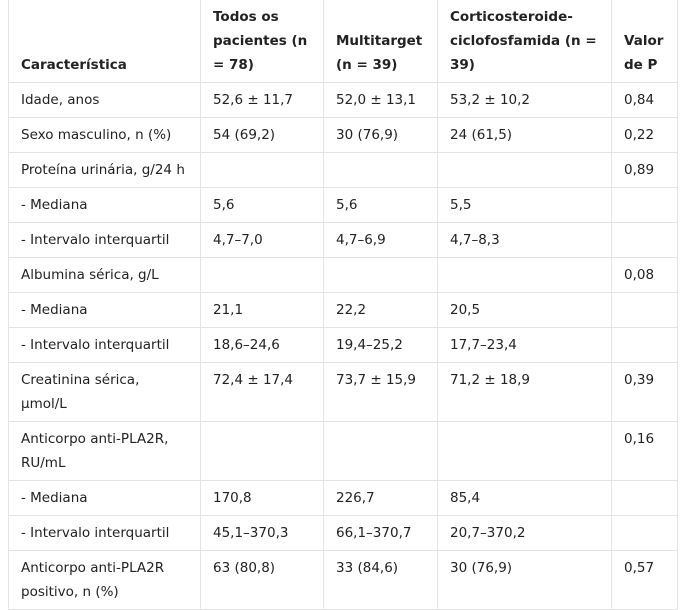 The image size is (685, 610). I want to click on table-row: Albumina sérica, g/L 0,08, so click(343, 275).